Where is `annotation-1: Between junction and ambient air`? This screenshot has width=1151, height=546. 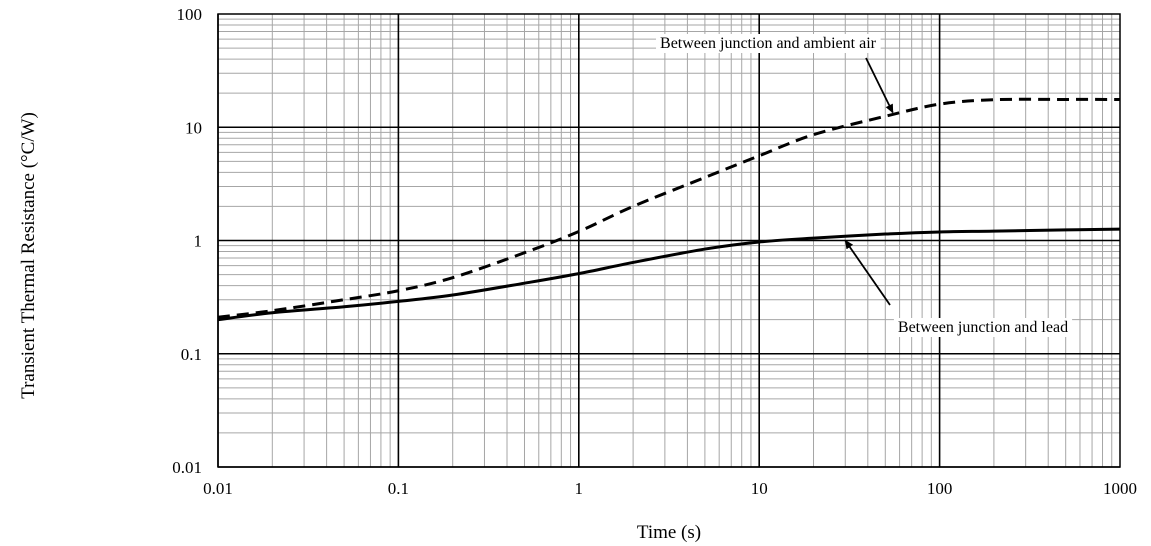 annotation-1: Between junction and ambient air is located at coordinates (775, 74).